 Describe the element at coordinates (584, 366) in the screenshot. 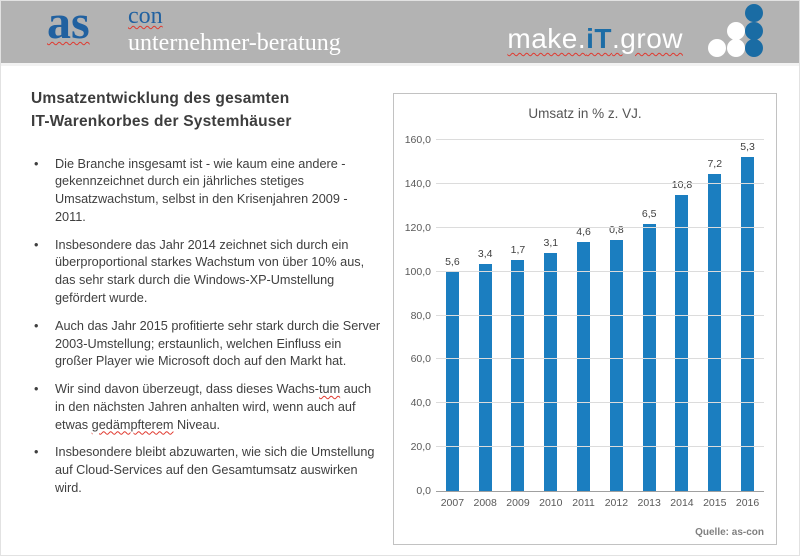

I see `bar-2011` at that location.